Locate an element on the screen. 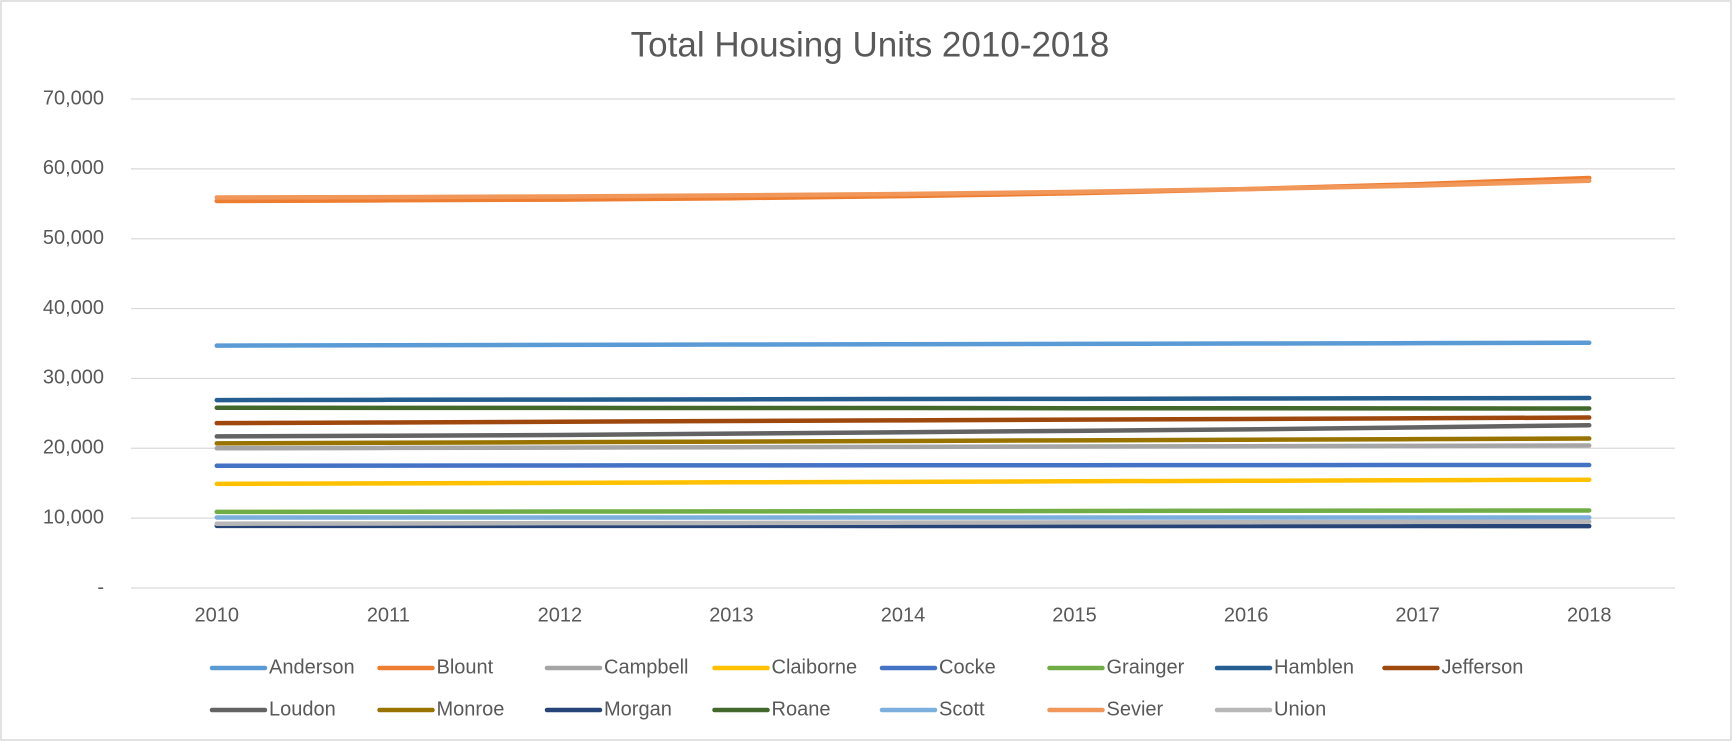  x-tick-label: 2017 is located at coordinates (1417, 615).